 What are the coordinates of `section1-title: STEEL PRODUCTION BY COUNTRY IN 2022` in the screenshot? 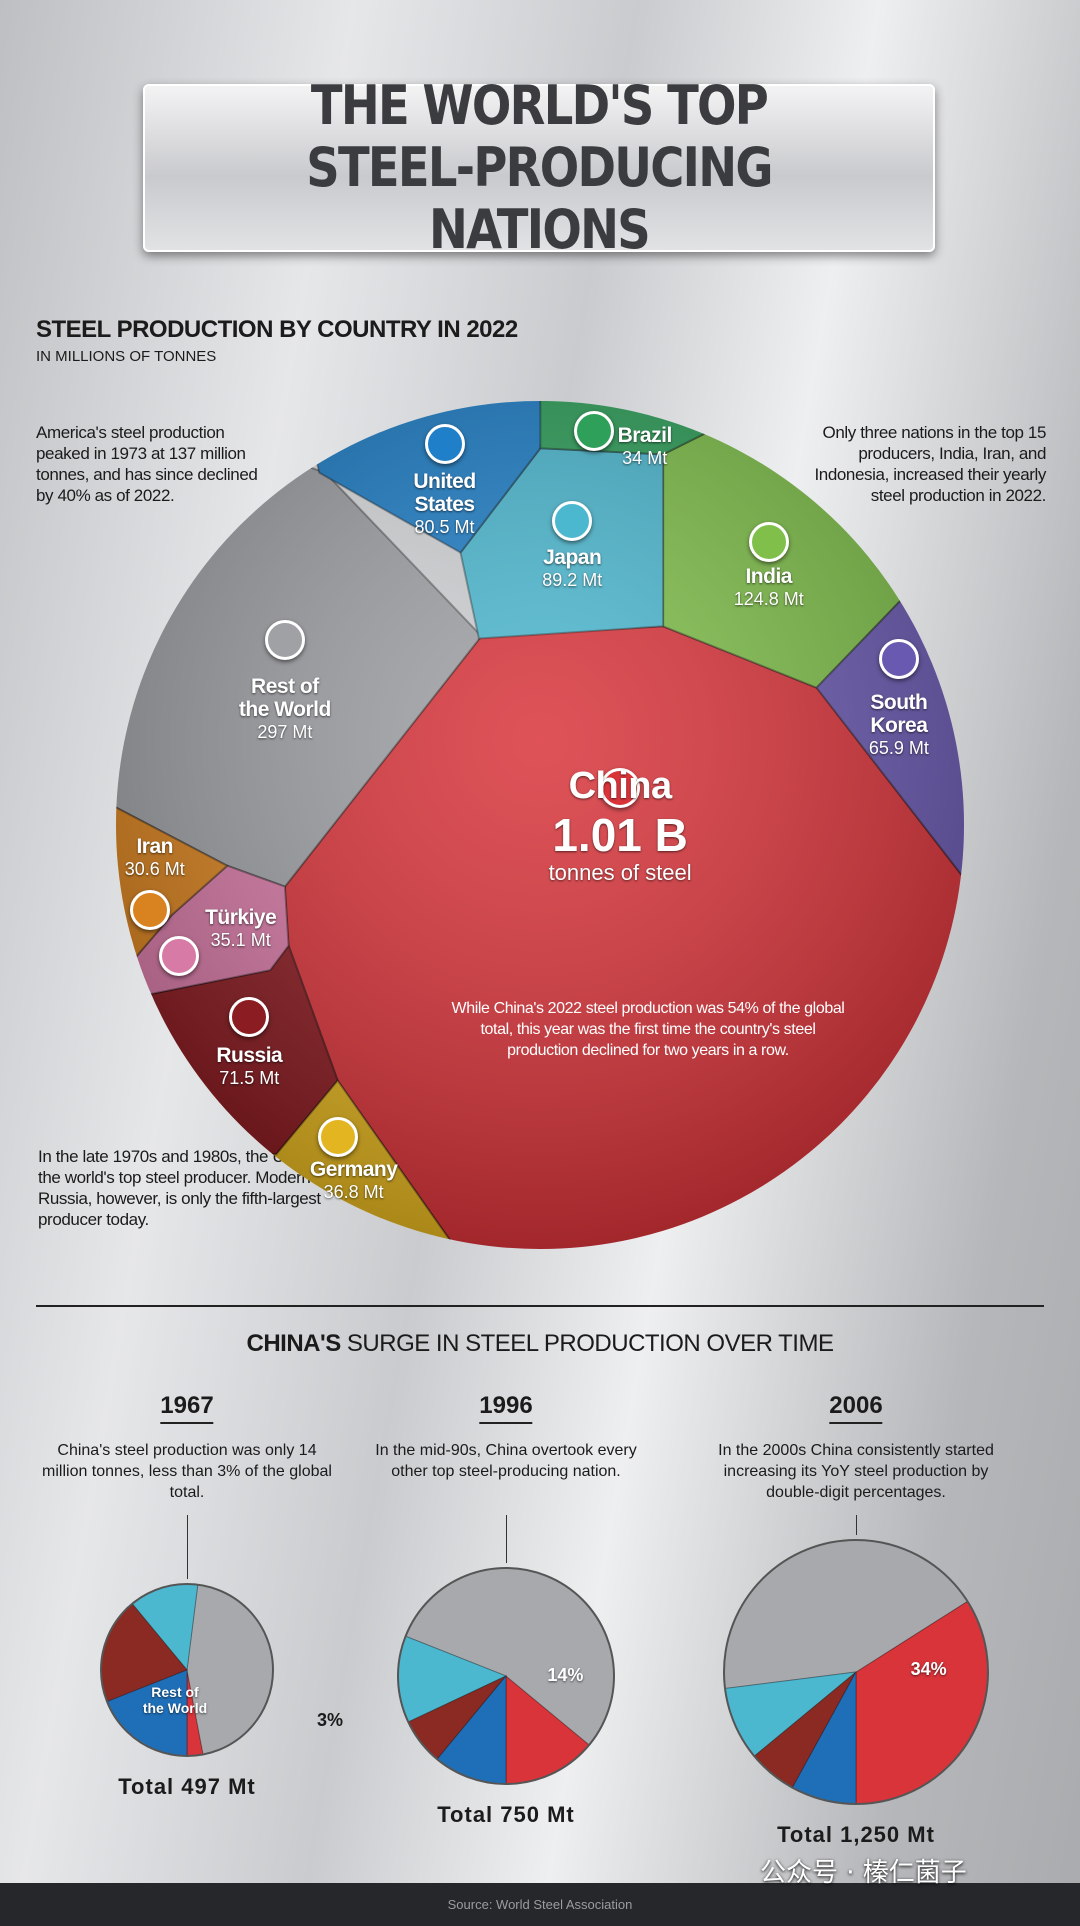 It's located at (277, 329).